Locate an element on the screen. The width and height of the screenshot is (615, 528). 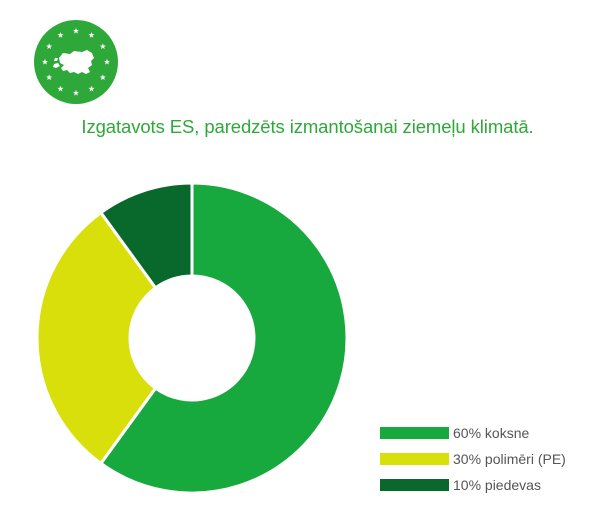
estonia-eu-stars-icon is located at coordinates (76, 62).